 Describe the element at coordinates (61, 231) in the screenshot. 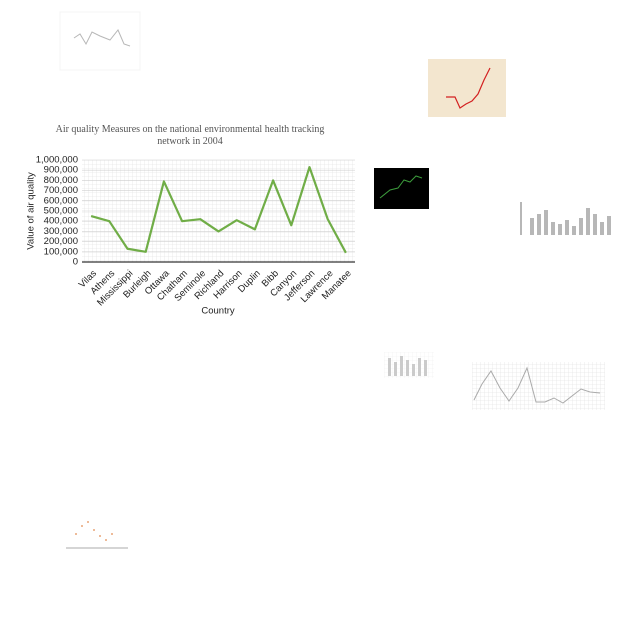

I see `y-tick-label: 300,000` at that location.